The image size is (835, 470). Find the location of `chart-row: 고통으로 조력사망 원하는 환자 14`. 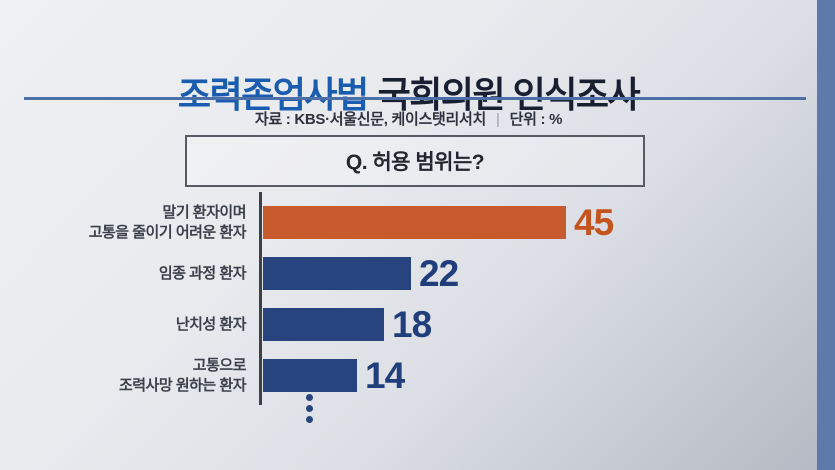

chart-row: 고통으로 조력사망 원하는 환자 14 is located at coordinates (408, 375).